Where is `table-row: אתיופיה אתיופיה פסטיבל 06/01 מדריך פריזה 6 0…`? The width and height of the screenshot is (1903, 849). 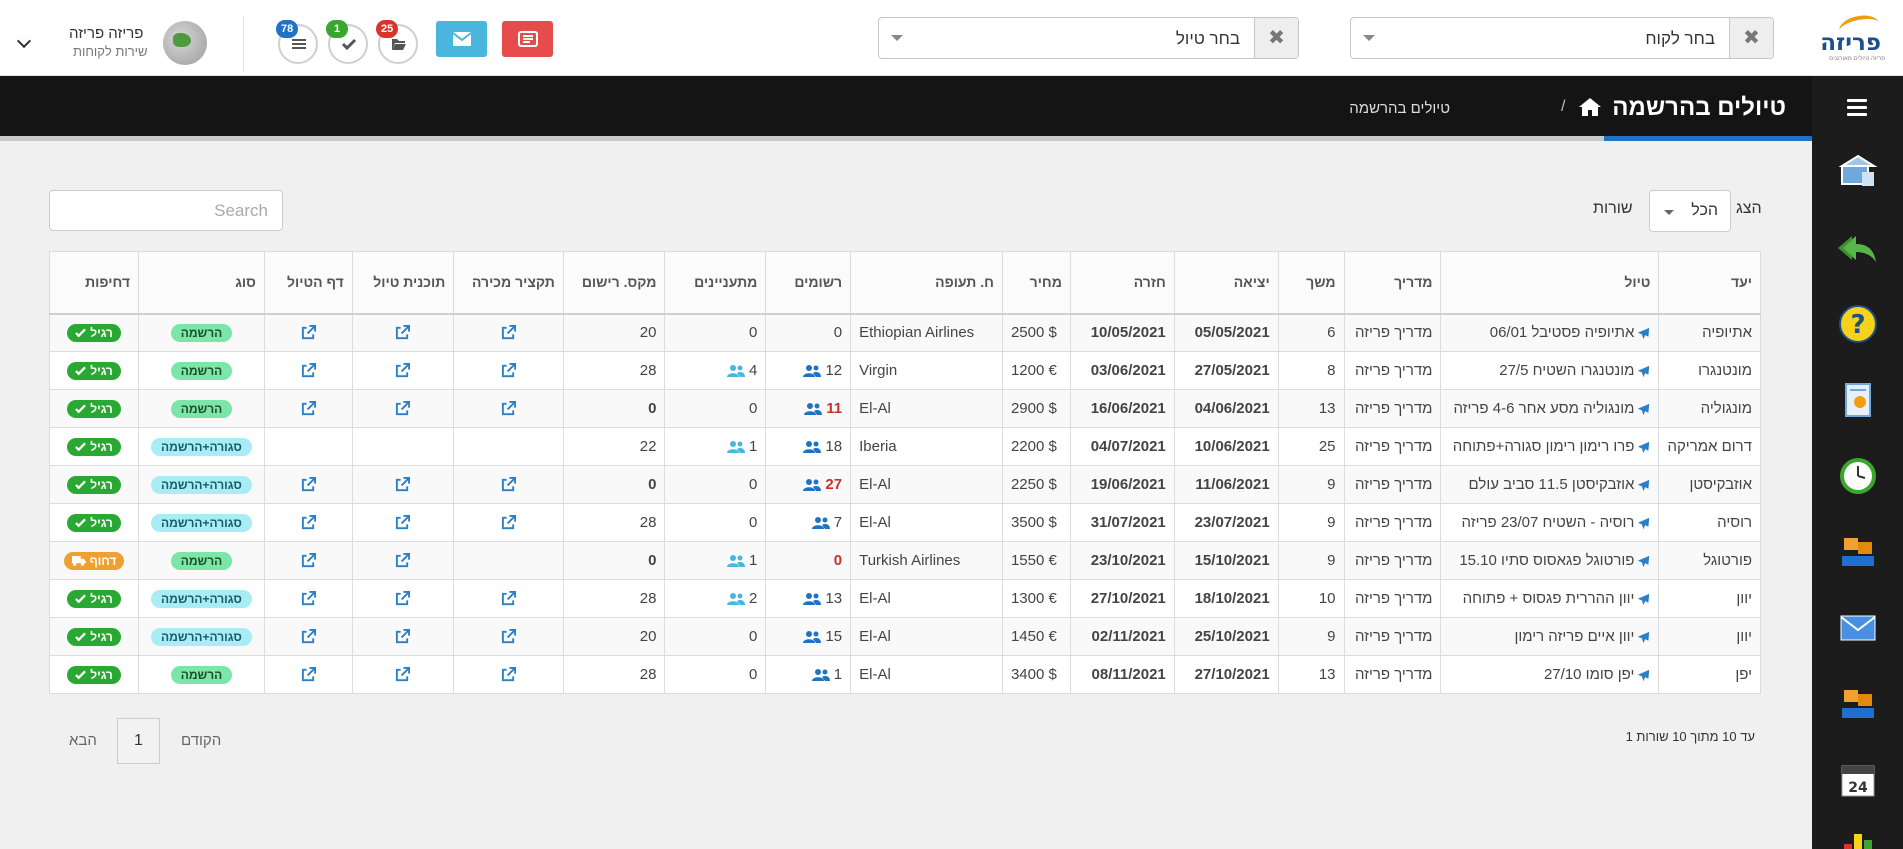
table-row: אתיופיה אתיופיה פסטיבל 06/01 מדריך פריזה 6 0… is located at coordinates (904, 332).